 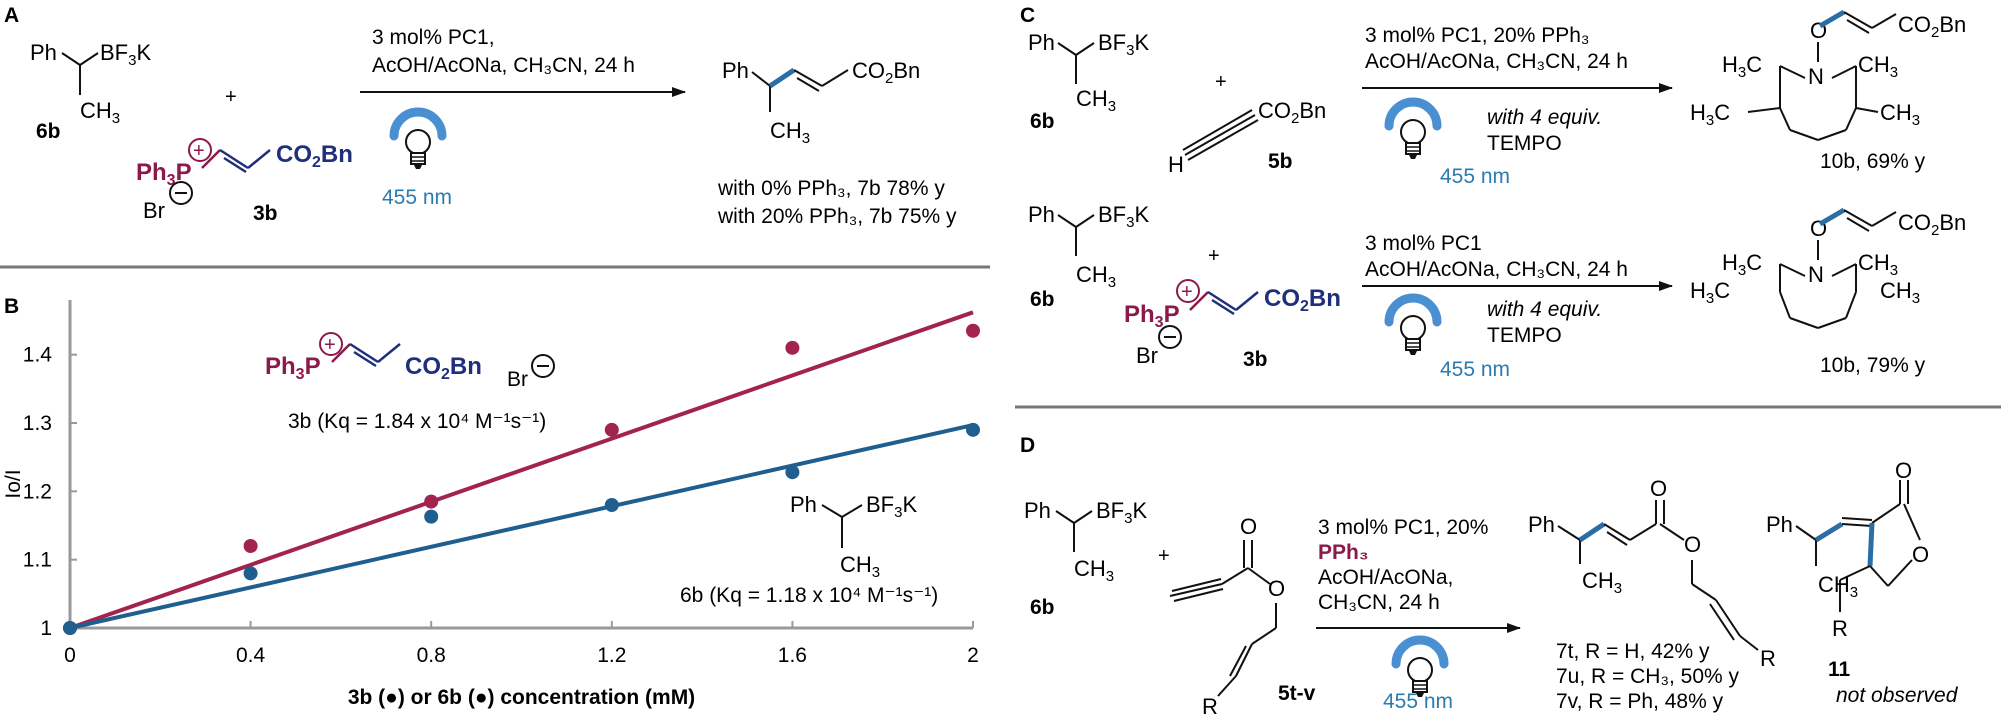 I want to click on d-conditions-line1: 3 mol% PC1, 20%, so click(x=1403, y=527).